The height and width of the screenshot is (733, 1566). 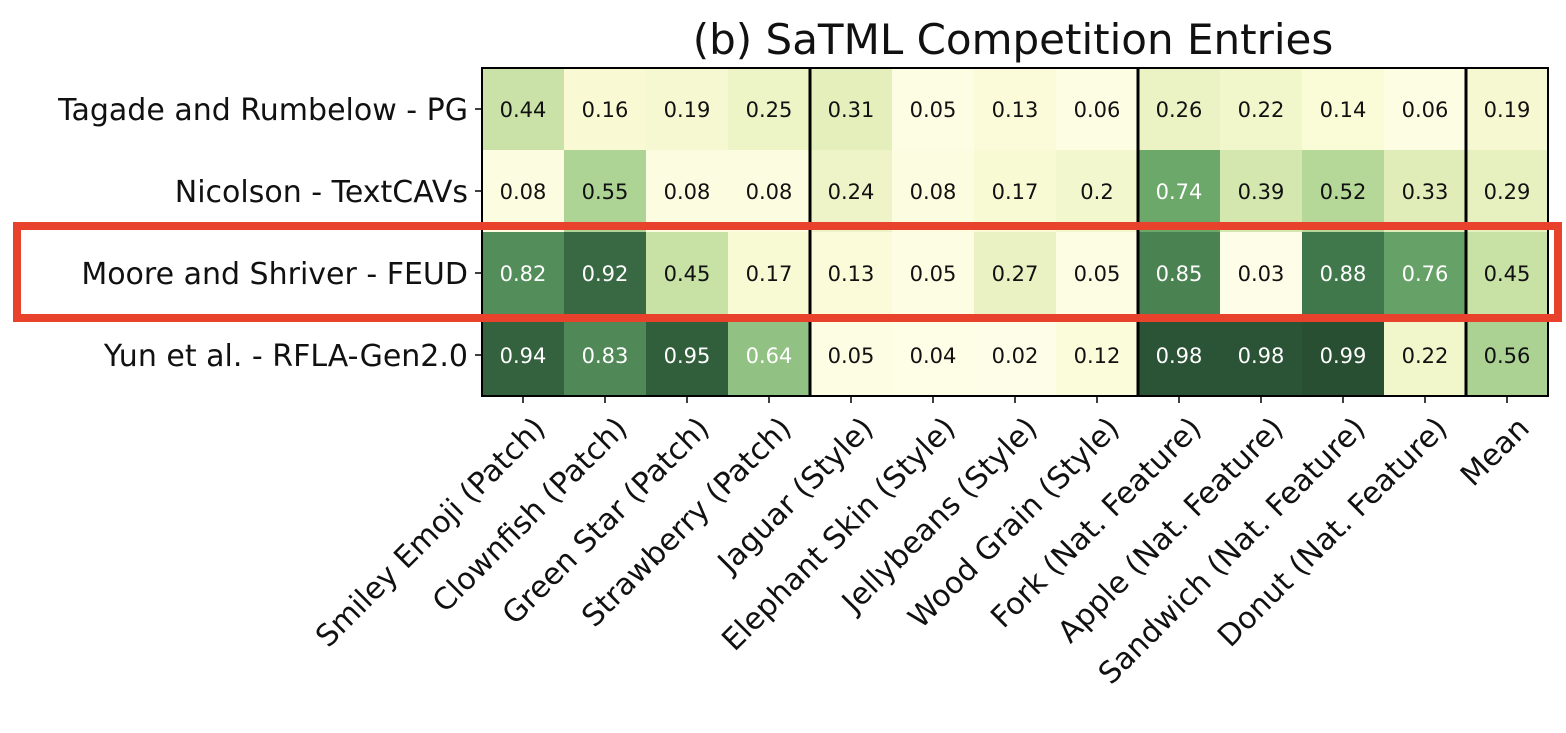 I want to click on cell-value-label: 0.33, so click(x=1425, y=192).